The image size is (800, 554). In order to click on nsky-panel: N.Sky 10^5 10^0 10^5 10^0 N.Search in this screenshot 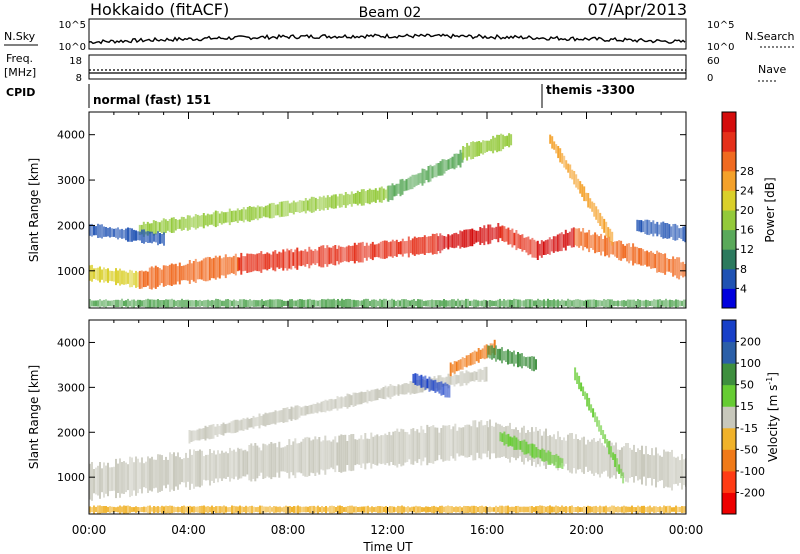, I will do `click(399, 35)`.